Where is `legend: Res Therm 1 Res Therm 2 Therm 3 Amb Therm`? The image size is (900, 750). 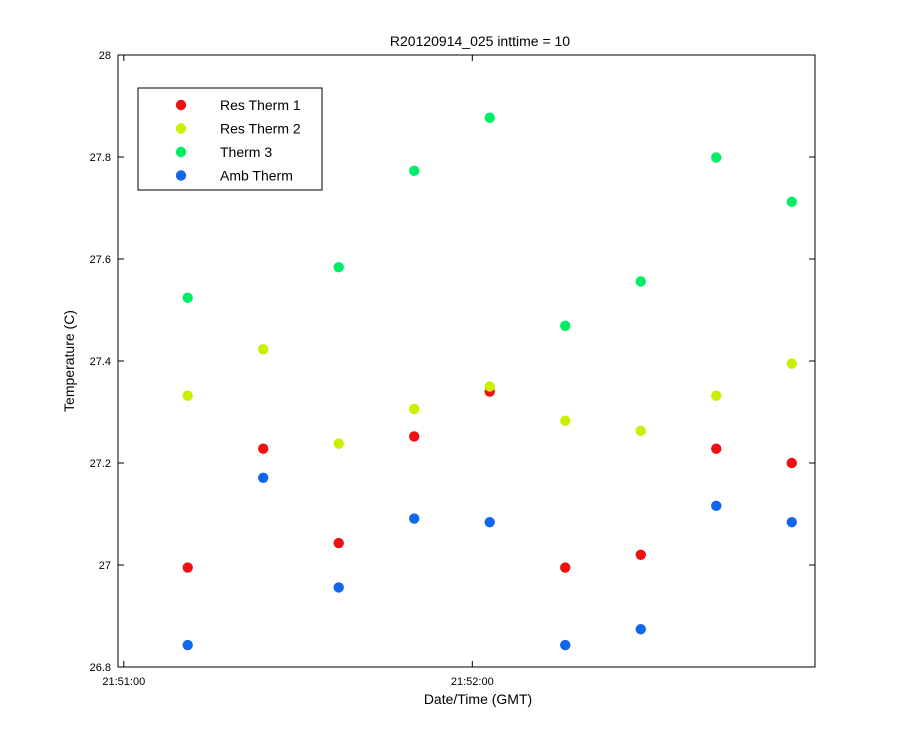 legend: Res Therm 1 Res Therm 2 Therm 3 Amb Therm is located at coordinates (230, 139).